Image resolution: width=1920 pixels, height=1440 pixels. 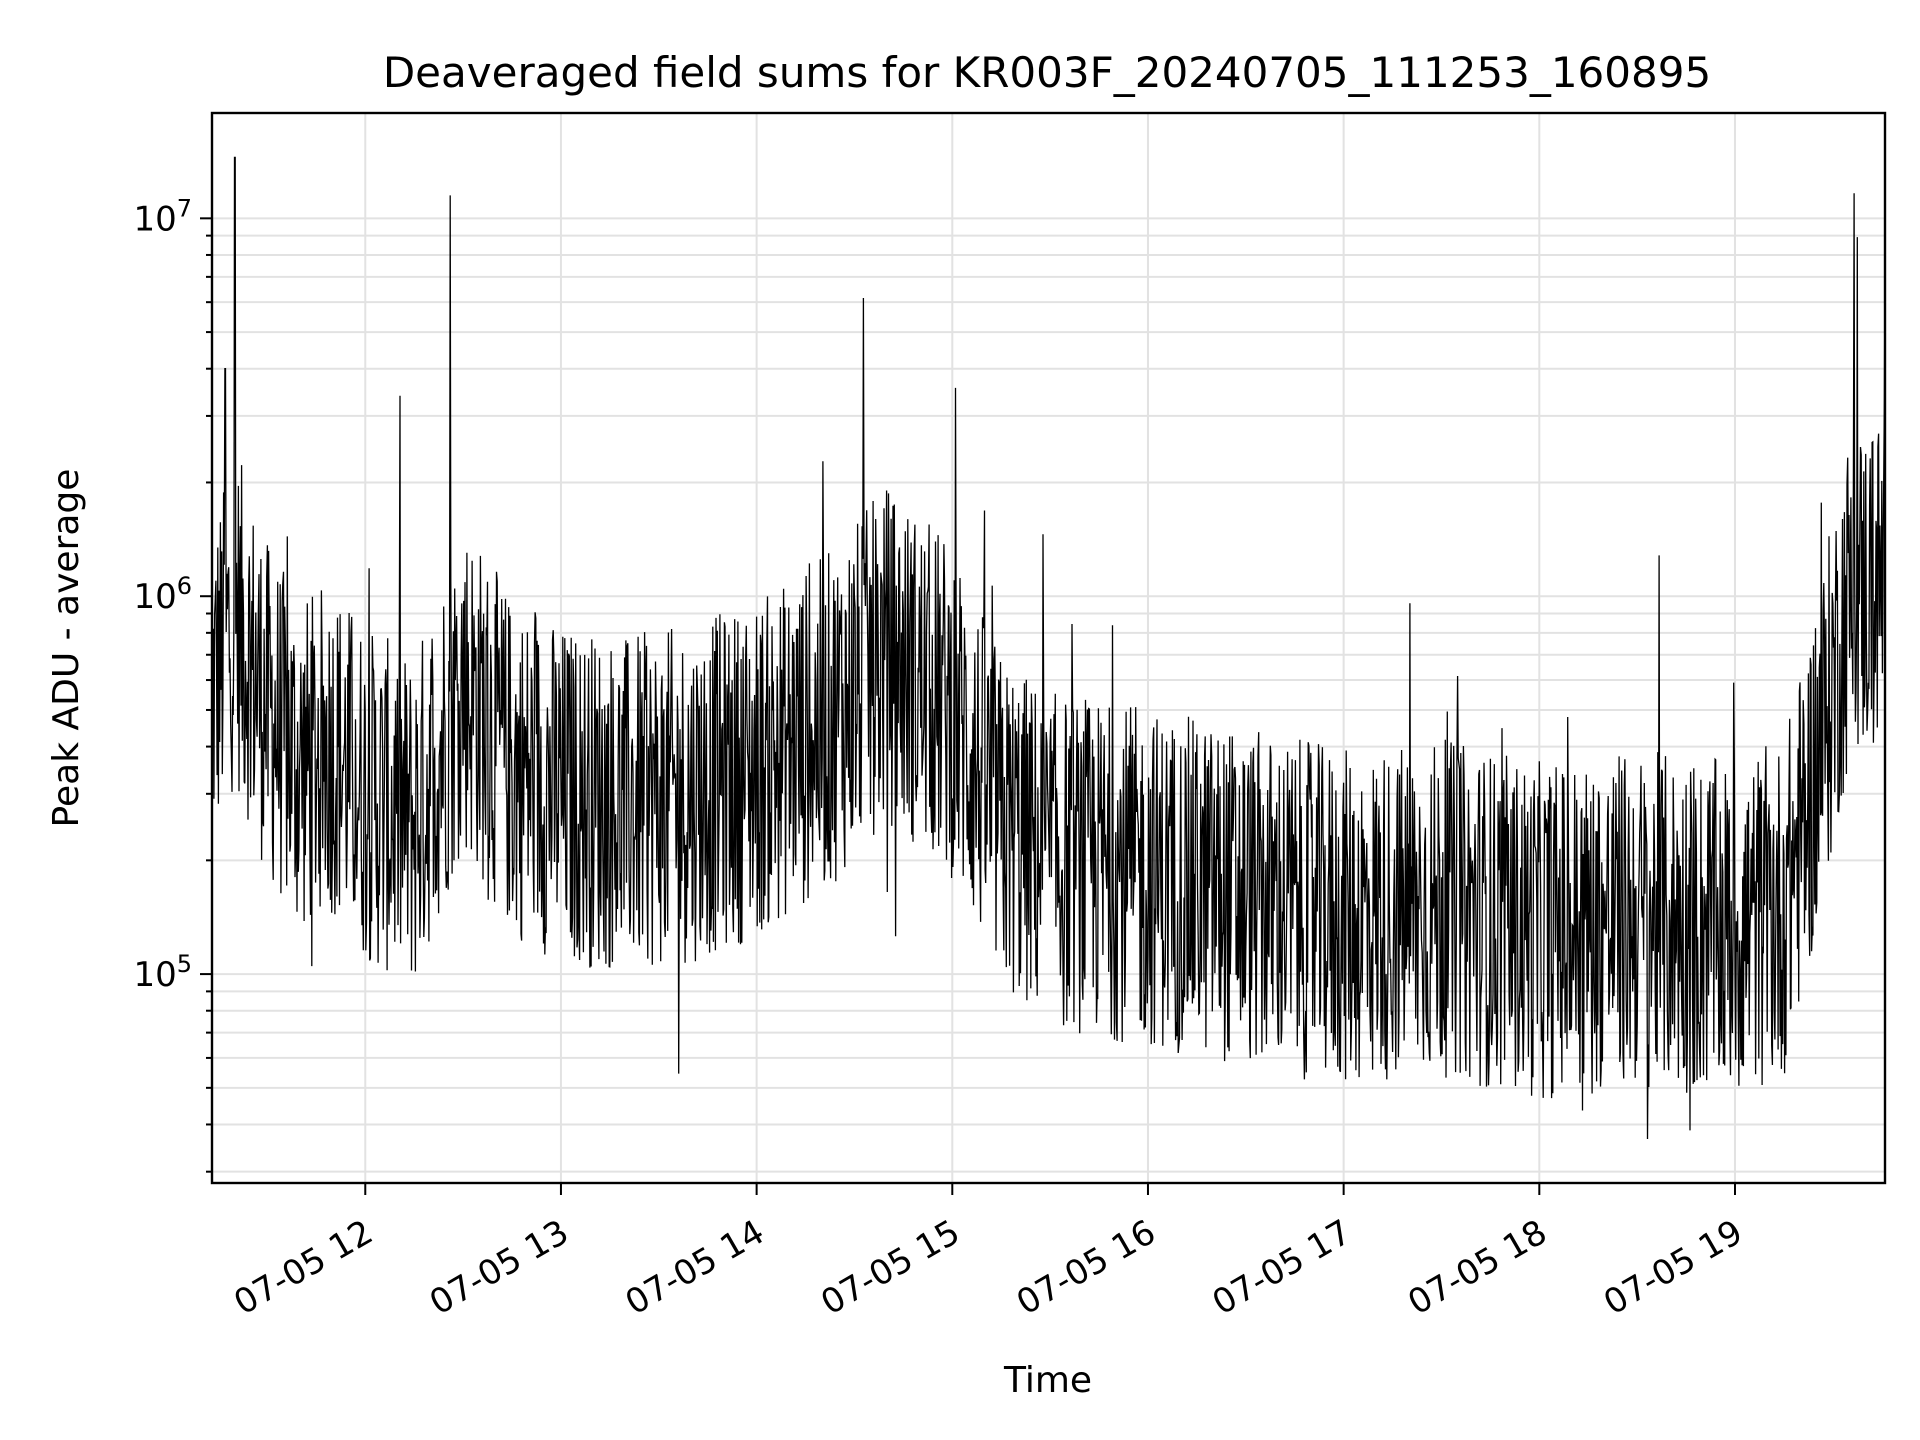 What do you see at coordinates (162, 972) in the screenshot?
I see `y-tick-label: 10⁵` at bounding box center [162, 972].